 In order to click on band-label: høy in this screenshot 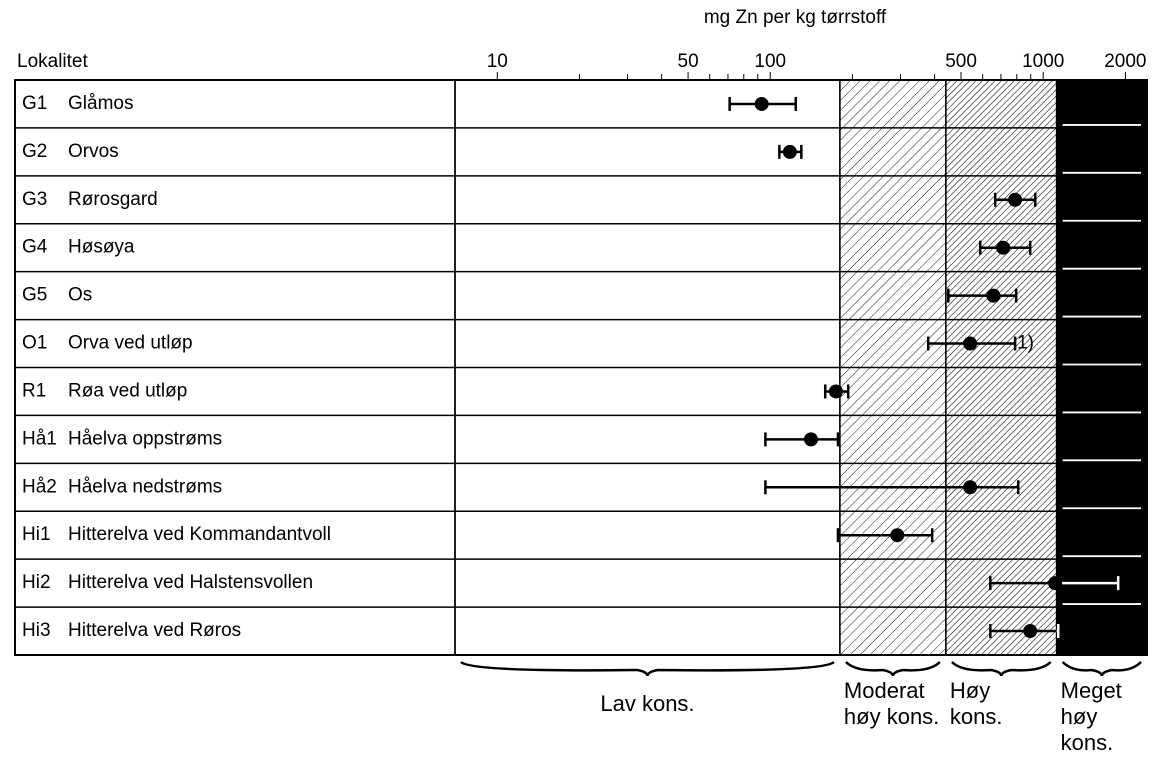, I will do `click(1079, 716)`.